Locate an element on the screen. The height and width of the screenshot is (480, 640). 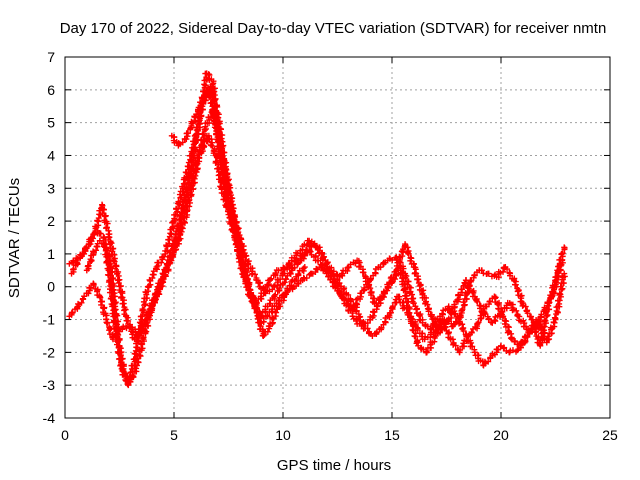
y-tick-label: -3 is located at coordinates (49, 385).